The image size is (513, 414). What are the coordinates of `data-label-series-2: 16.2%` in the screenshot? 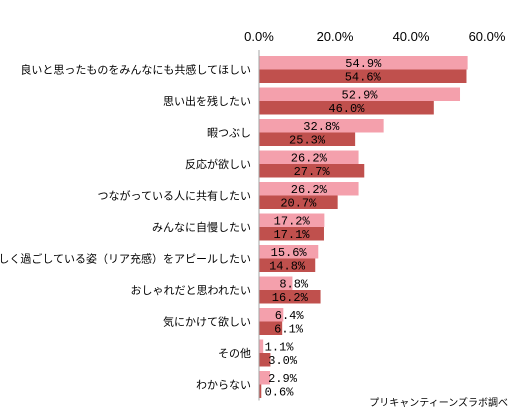 It's located at (290, 298).